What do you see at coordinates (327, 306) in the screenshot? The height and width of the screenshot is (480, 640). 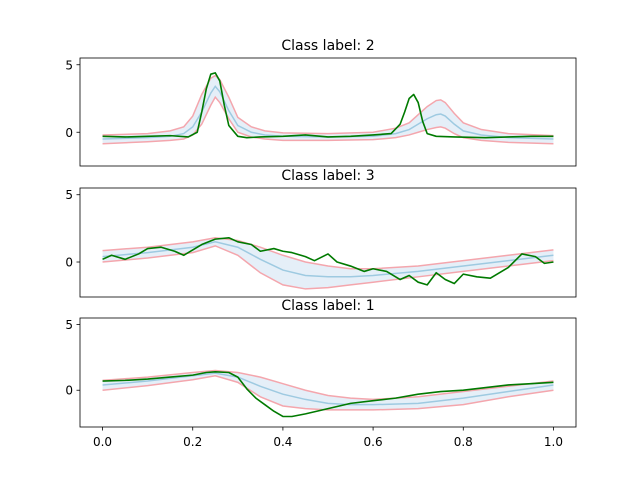 I see `subplot-title: Class label: 1` at bounding box center [327, 306].